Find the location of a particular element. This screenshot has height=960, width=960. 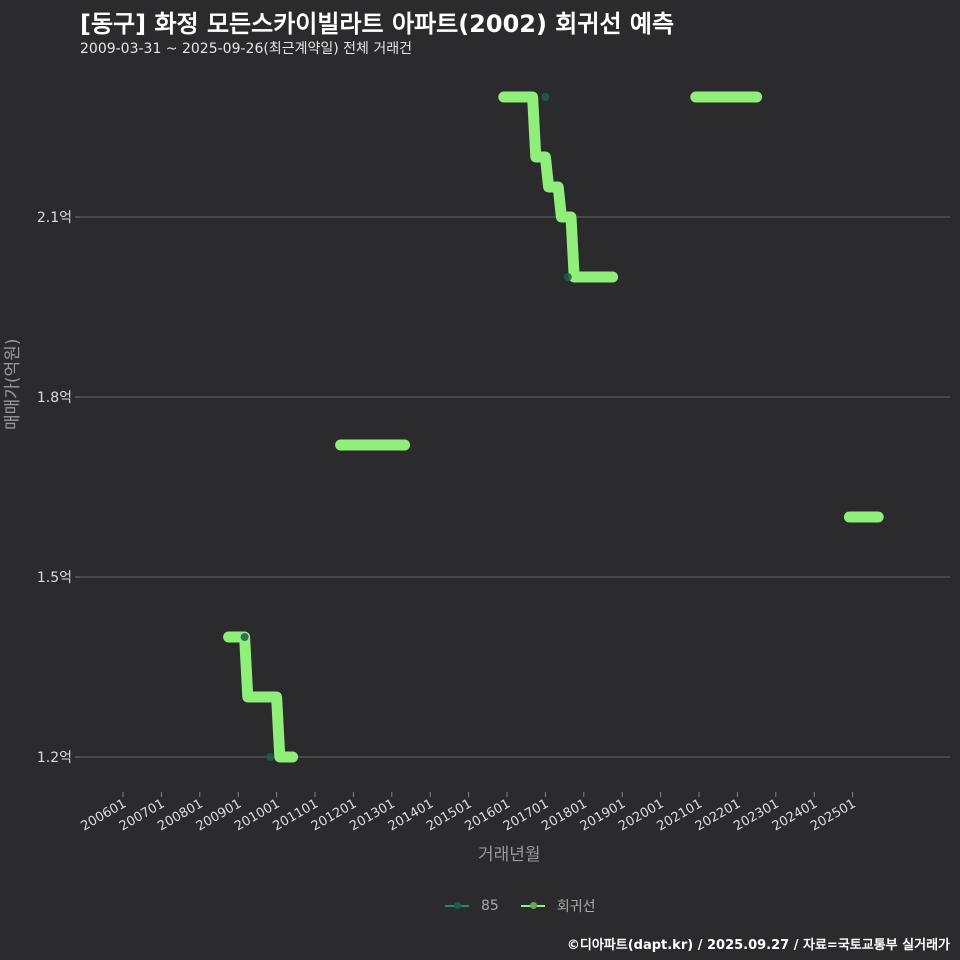

y-tick-label: 1.2억 is located at coordinates (54, 758).